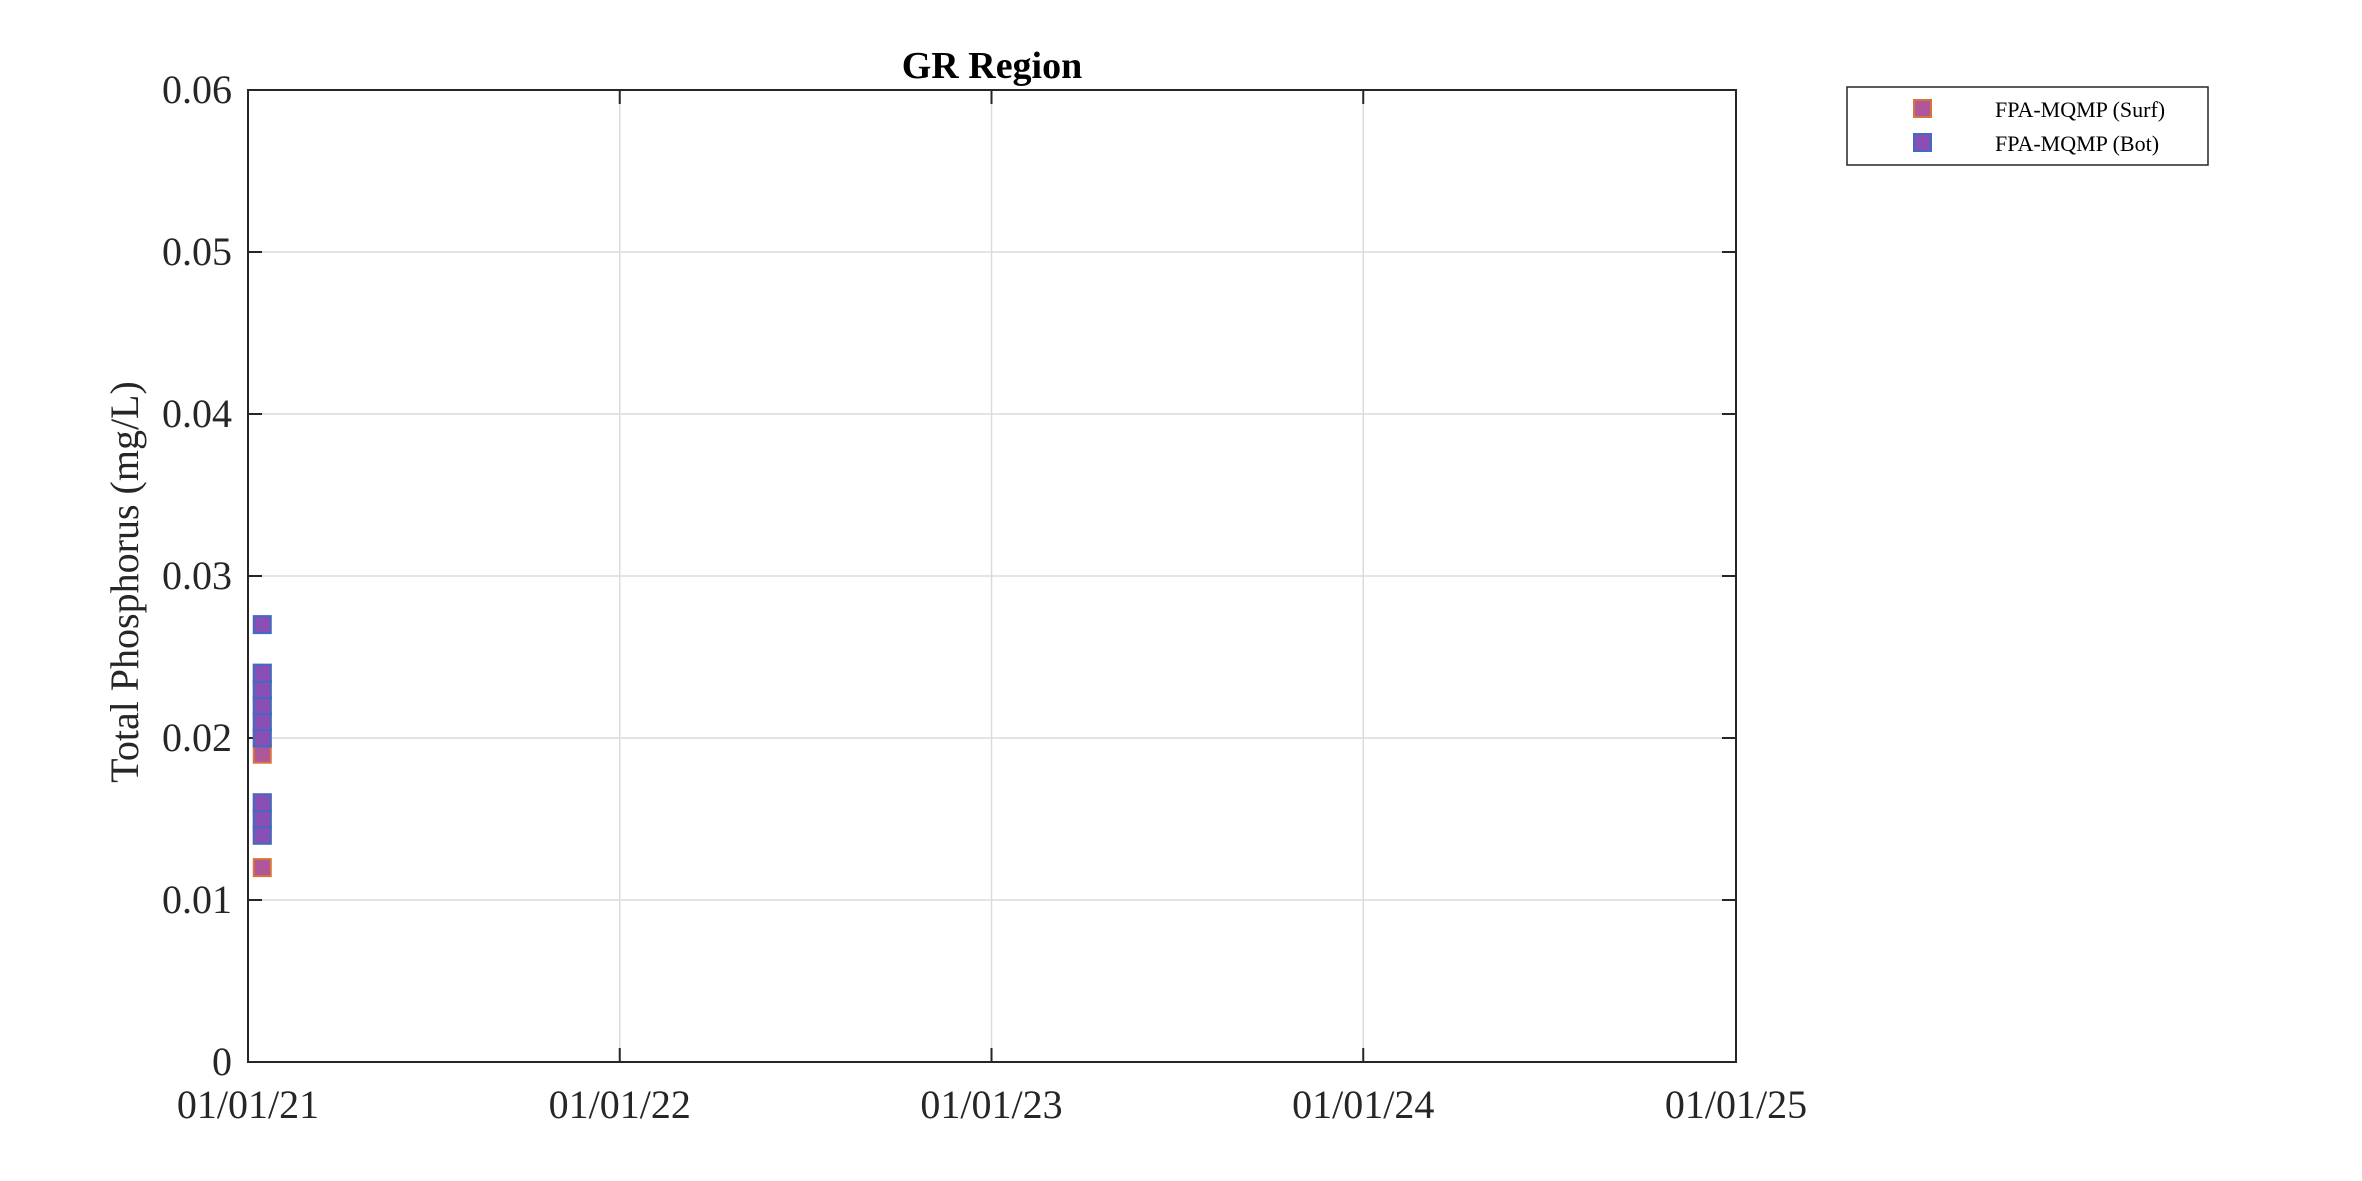  What do you see at coordinates (124, 582) in the screenshot?
I see `y-axis-label: Total Phosphorus (mg/L)` at bounding box center [124, 582].